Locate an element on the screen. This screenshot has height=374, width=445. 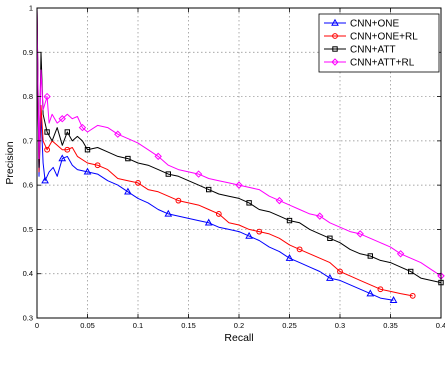
x-tick-label: 0.25 is located at coordinates (289, 325).